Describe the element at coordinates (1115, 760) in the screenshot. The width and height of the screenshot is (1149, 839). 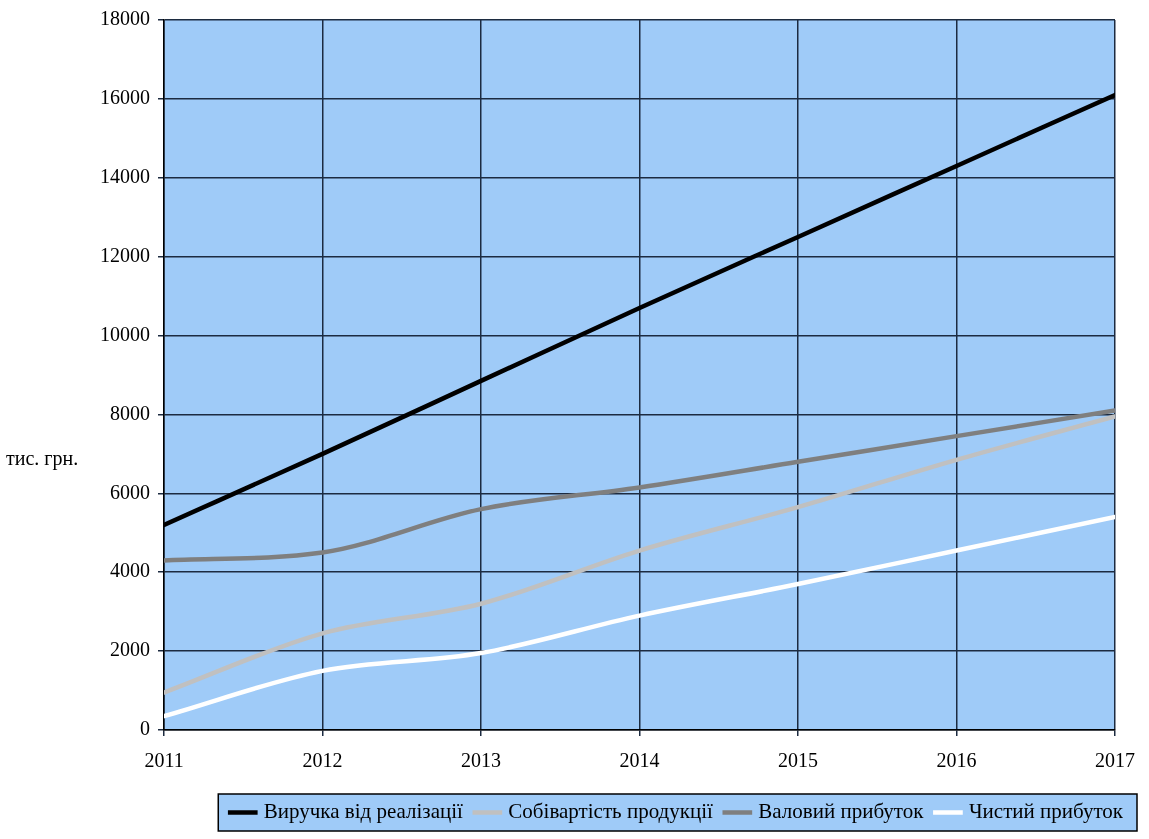
I see `x-tick-label: 2017` at that location.